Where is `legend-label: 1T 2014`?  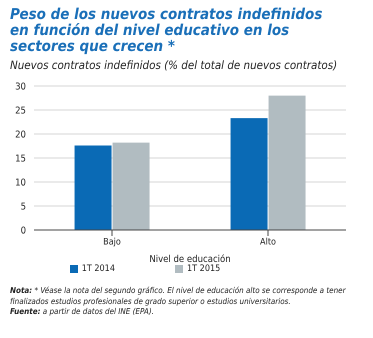
legend-label: 1T 2014 is located at coordinates (98, 269).